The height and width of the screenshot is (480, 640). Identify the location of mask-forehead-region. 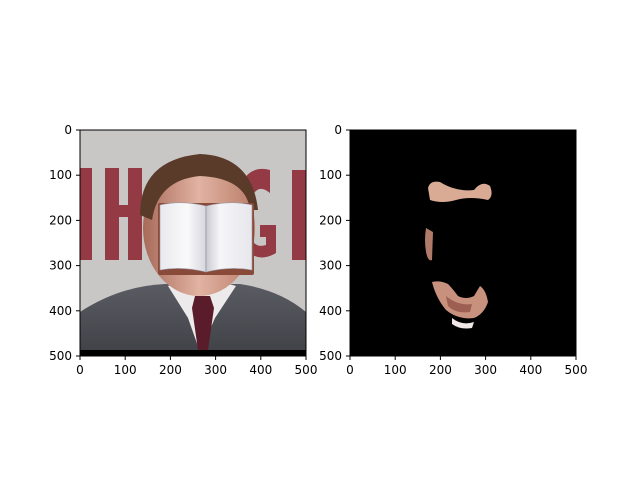
(460, 191).